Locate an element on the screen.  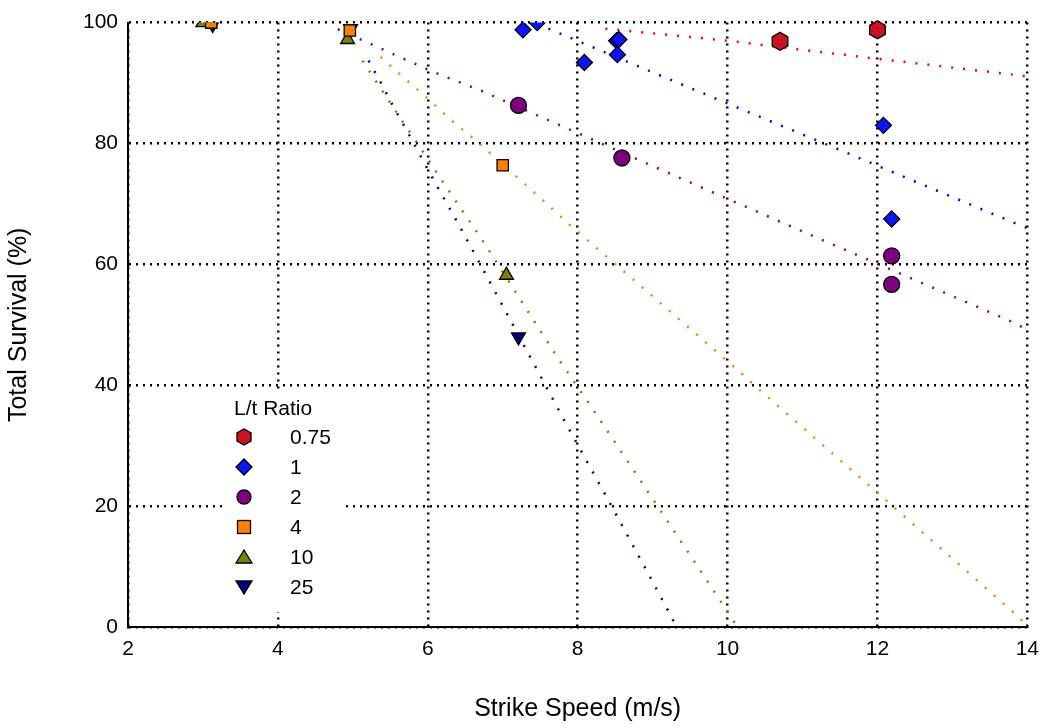
y-tick-label: 40 is located at coordinates (106, 384).